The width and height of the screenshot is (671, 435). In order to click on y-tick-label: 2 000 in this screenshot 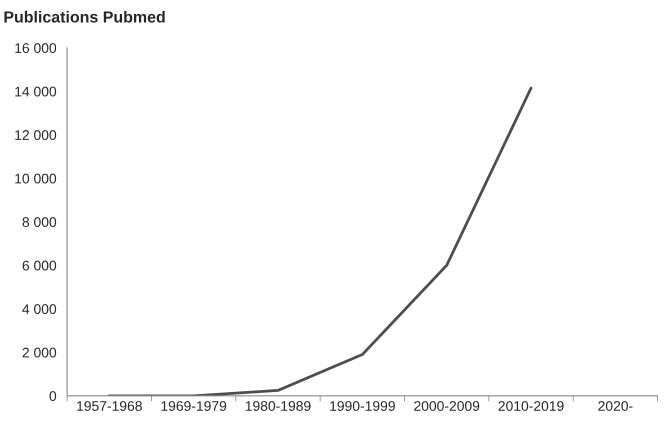, I will do `click(39, 353)`.